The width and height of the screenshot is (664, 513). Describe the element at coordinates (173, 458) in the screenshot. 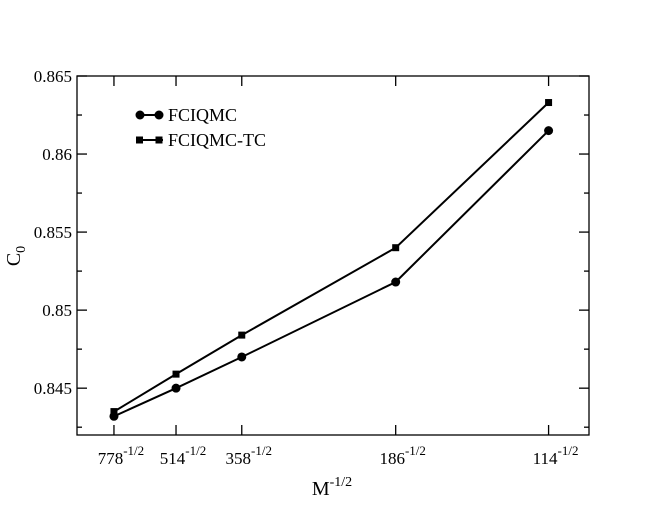

I see `x-tick-base: 514` at that location.